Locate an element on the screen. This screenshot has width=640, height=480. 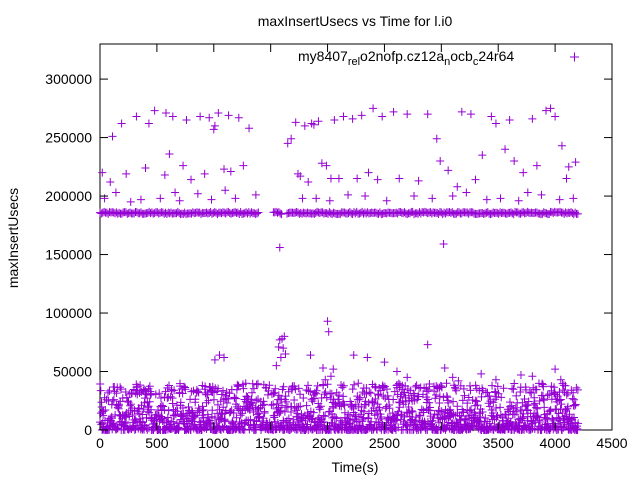
x-tick-label: 4500 is located at coordinates (611, 443).